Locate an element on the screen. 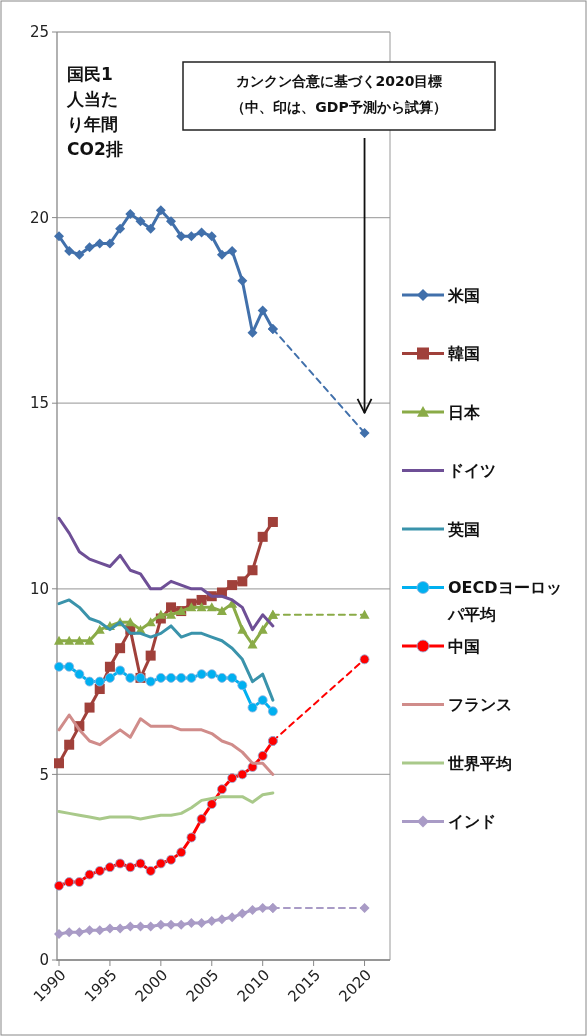  annotation: カンクン合意に基づく2020目標（中、印は、GDP予測から試算） is located at coordinates (339, 94).